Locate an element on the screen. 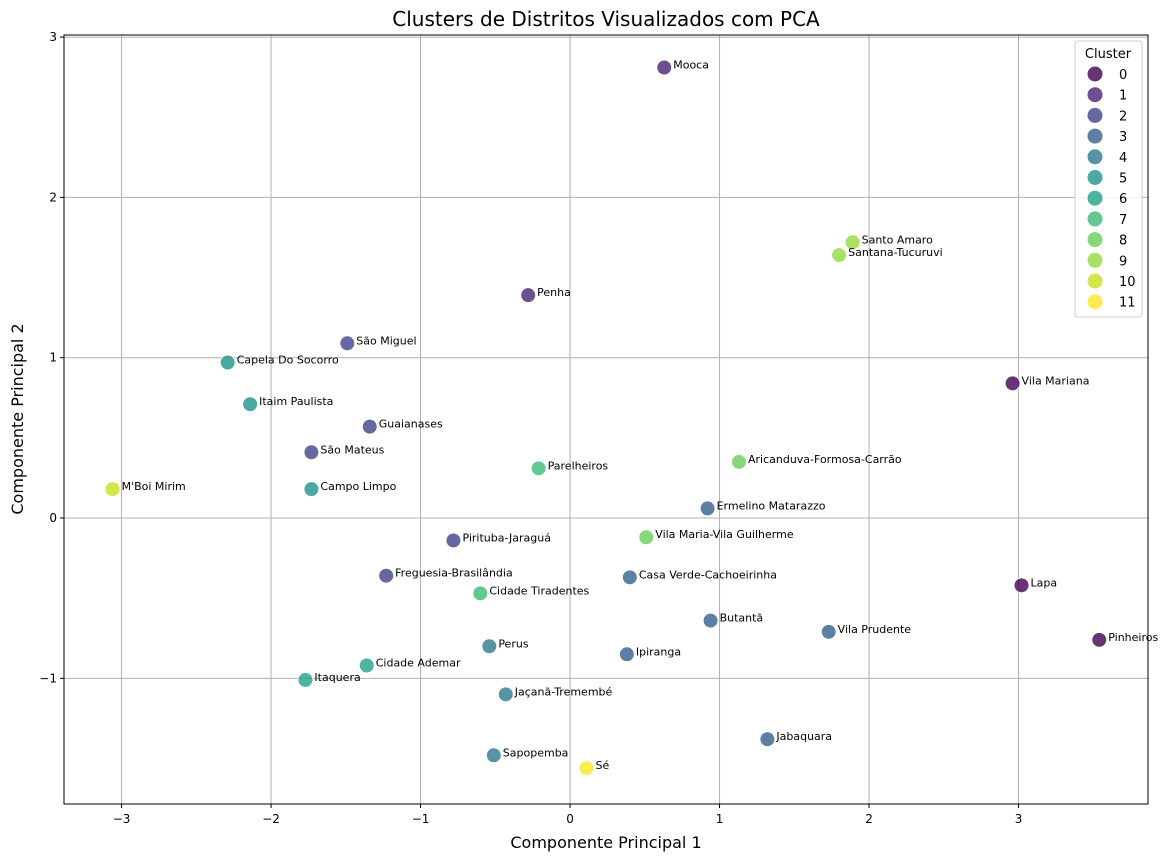 The image size is (1173, 865). y-tick-label: 2 is located at coordinates (53, 197).